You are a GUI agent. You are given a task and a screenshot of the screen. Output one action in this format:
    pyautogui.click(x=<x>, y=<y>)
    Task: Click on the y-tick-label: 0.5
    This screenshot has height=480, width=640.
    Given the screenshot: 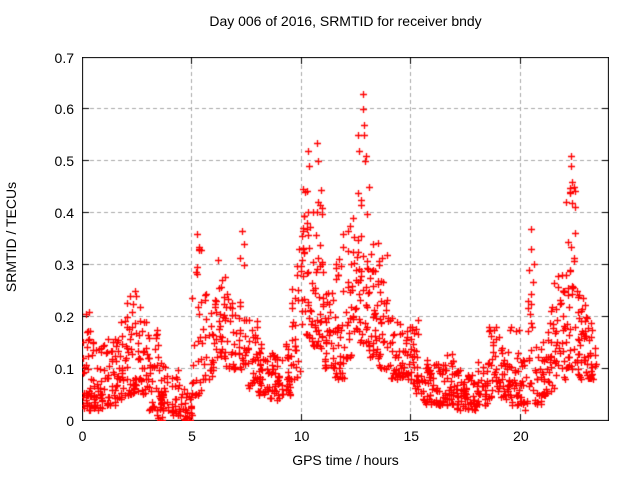 What is the action you would take?
    pyautogui.click(x=64, y=161)
    